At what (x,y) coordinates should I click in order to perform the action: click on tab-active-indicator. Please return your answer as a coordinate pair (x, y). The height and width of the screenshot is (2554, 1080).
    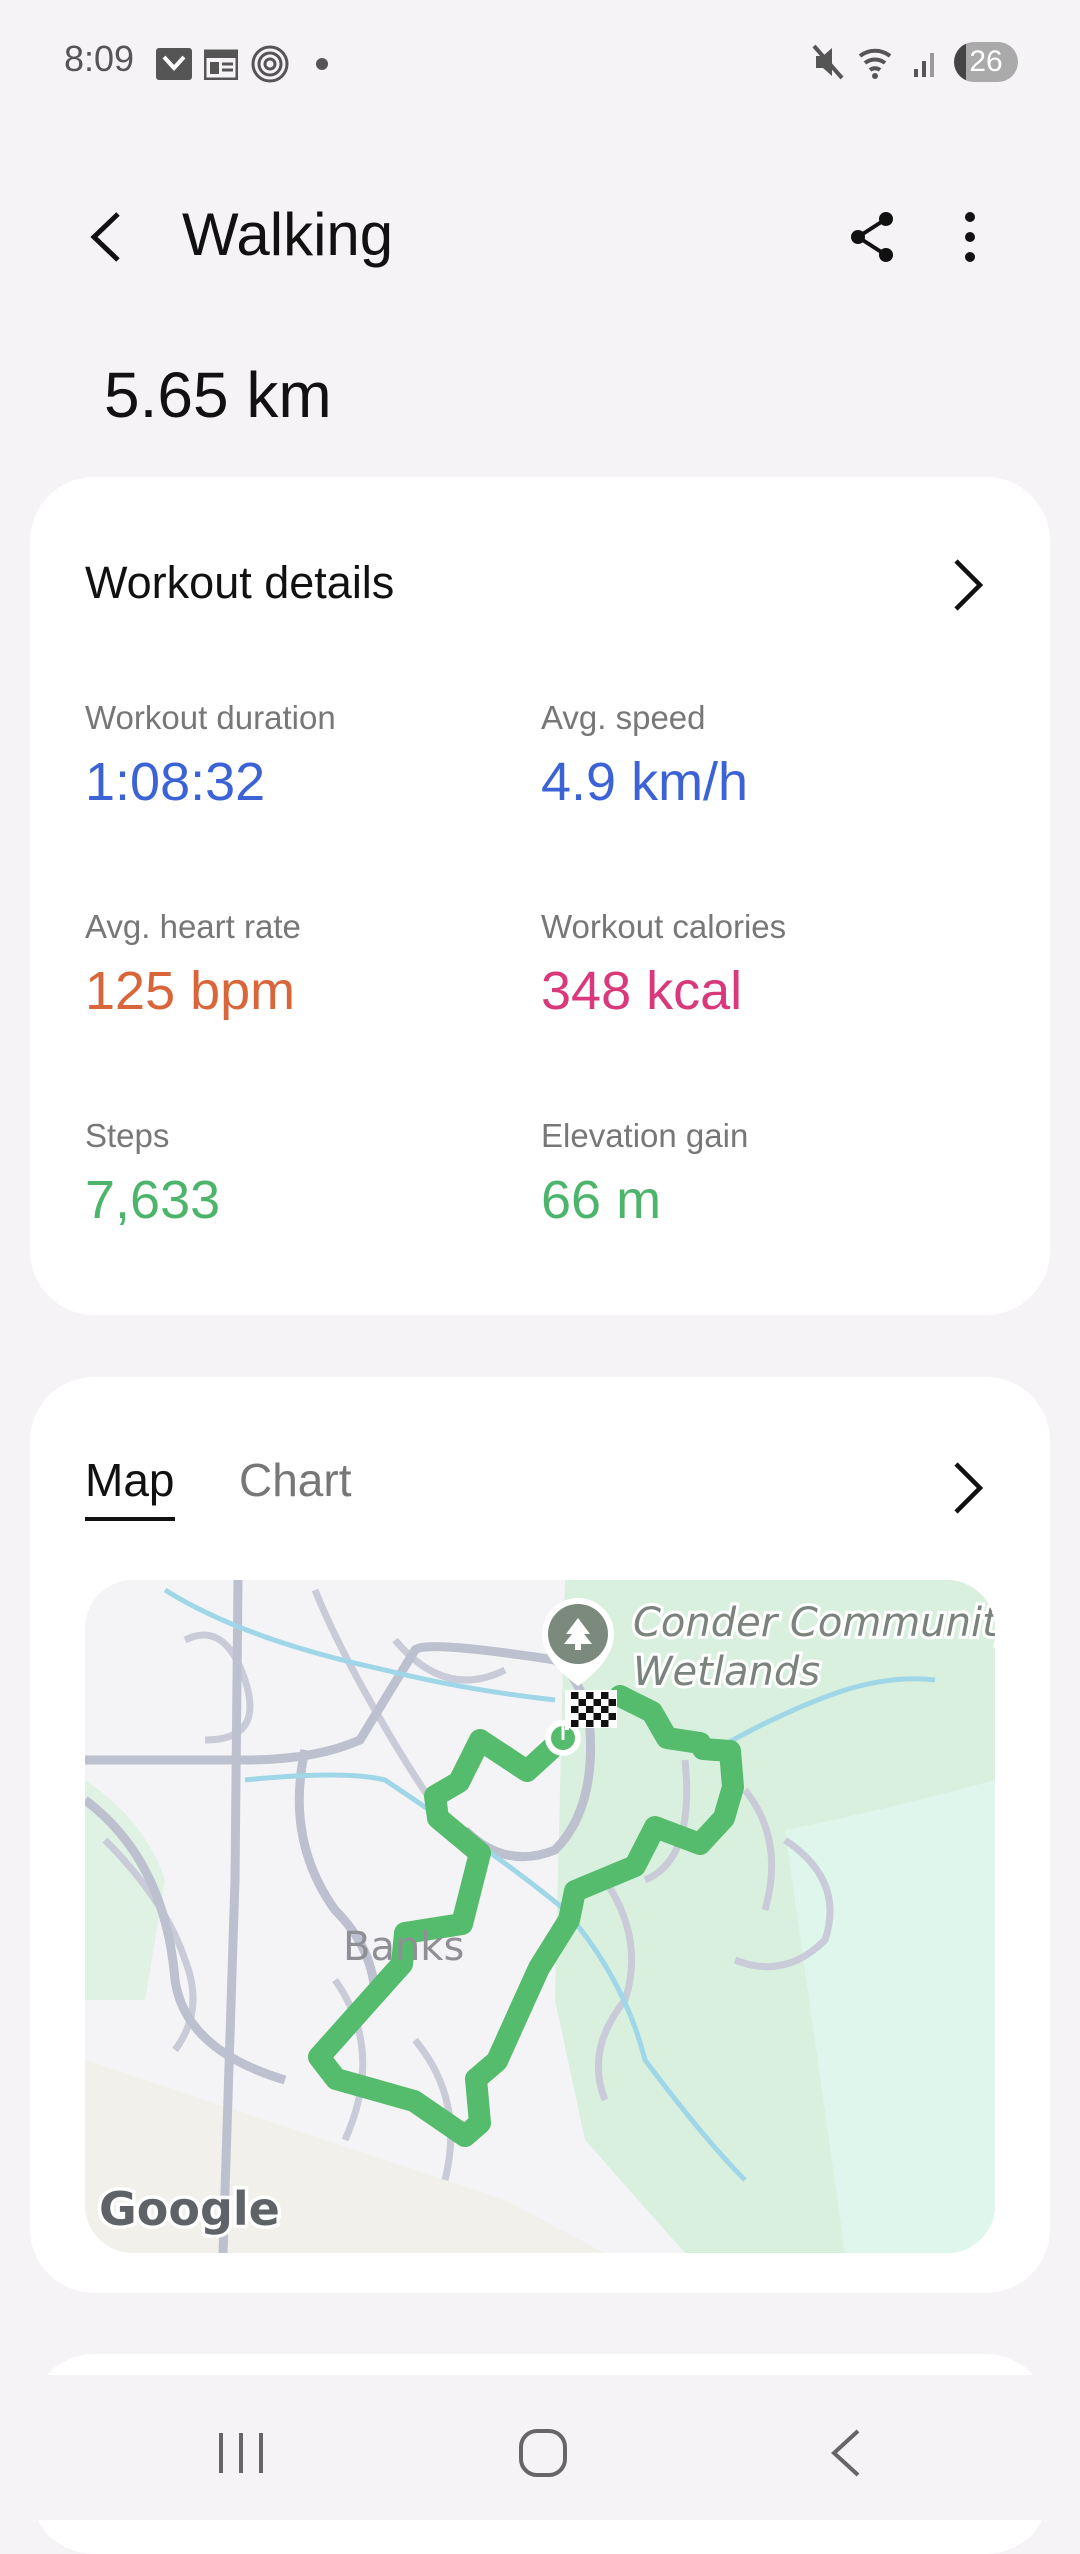
    Looking at the image, I should click on (130, 1519).